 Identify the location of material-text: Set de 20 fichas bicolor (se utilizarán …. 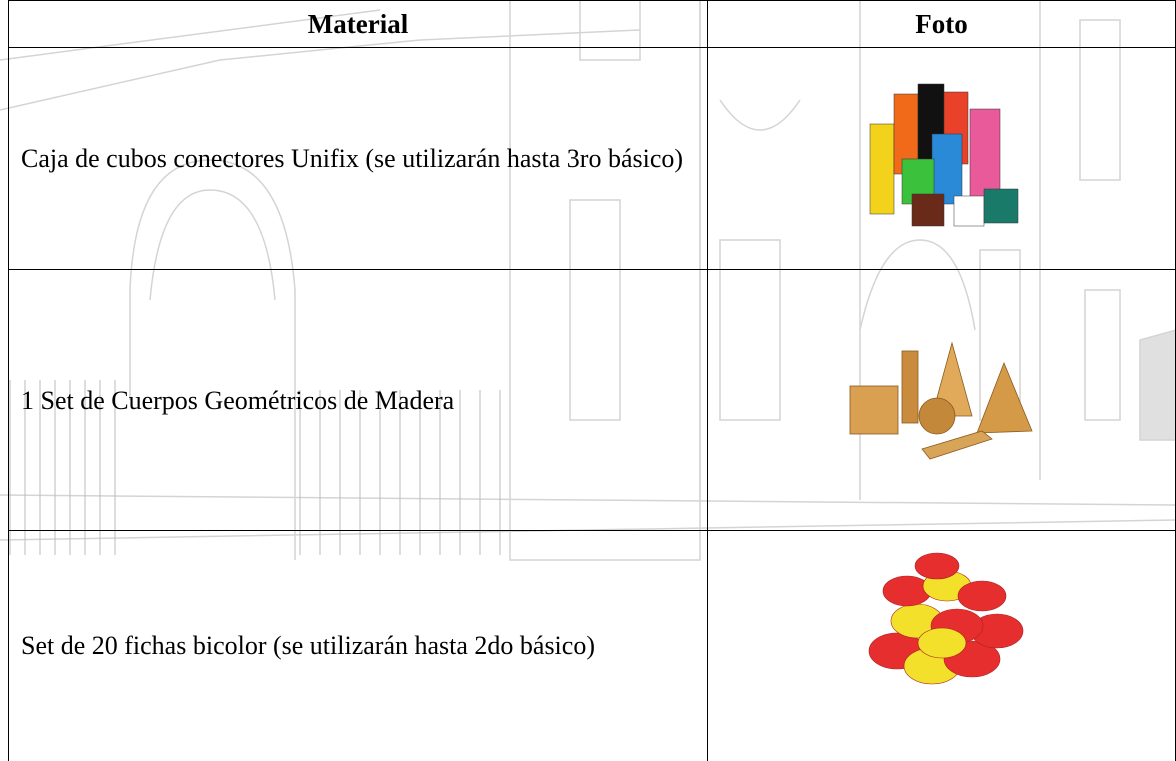
(308, 645).